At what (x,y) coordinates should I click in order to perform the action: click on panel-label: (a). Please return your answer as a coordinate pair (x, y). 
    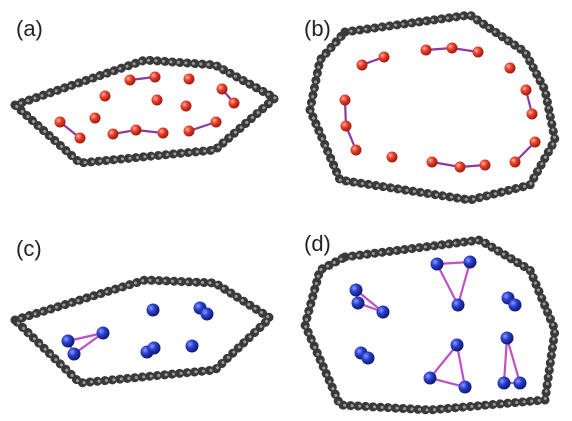
    Looking at the image, I should click on (29, 28).